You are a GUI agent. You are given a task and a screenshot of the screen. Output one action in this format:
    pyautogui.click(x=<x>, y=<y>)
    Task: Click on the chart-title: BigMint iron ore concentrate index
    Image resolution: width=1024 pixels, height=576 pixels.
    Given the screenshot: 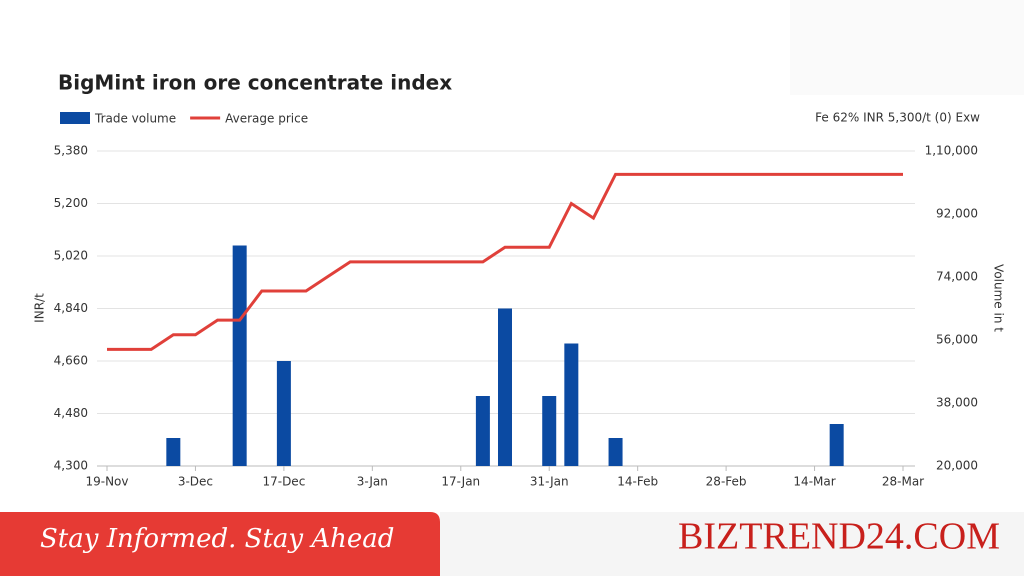 What is the action you would take?
    pyautogui.click(x=255, y=83)
    